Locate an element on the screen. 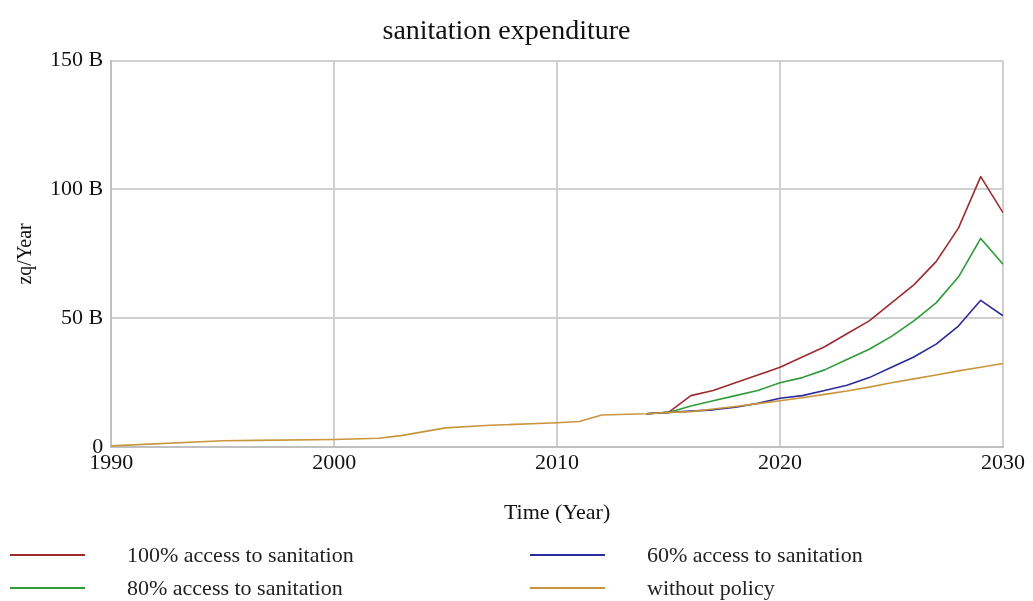 This screenshot has height=601, width=1033. x-tick-label: 2020 is located at coordinates (780, 462).